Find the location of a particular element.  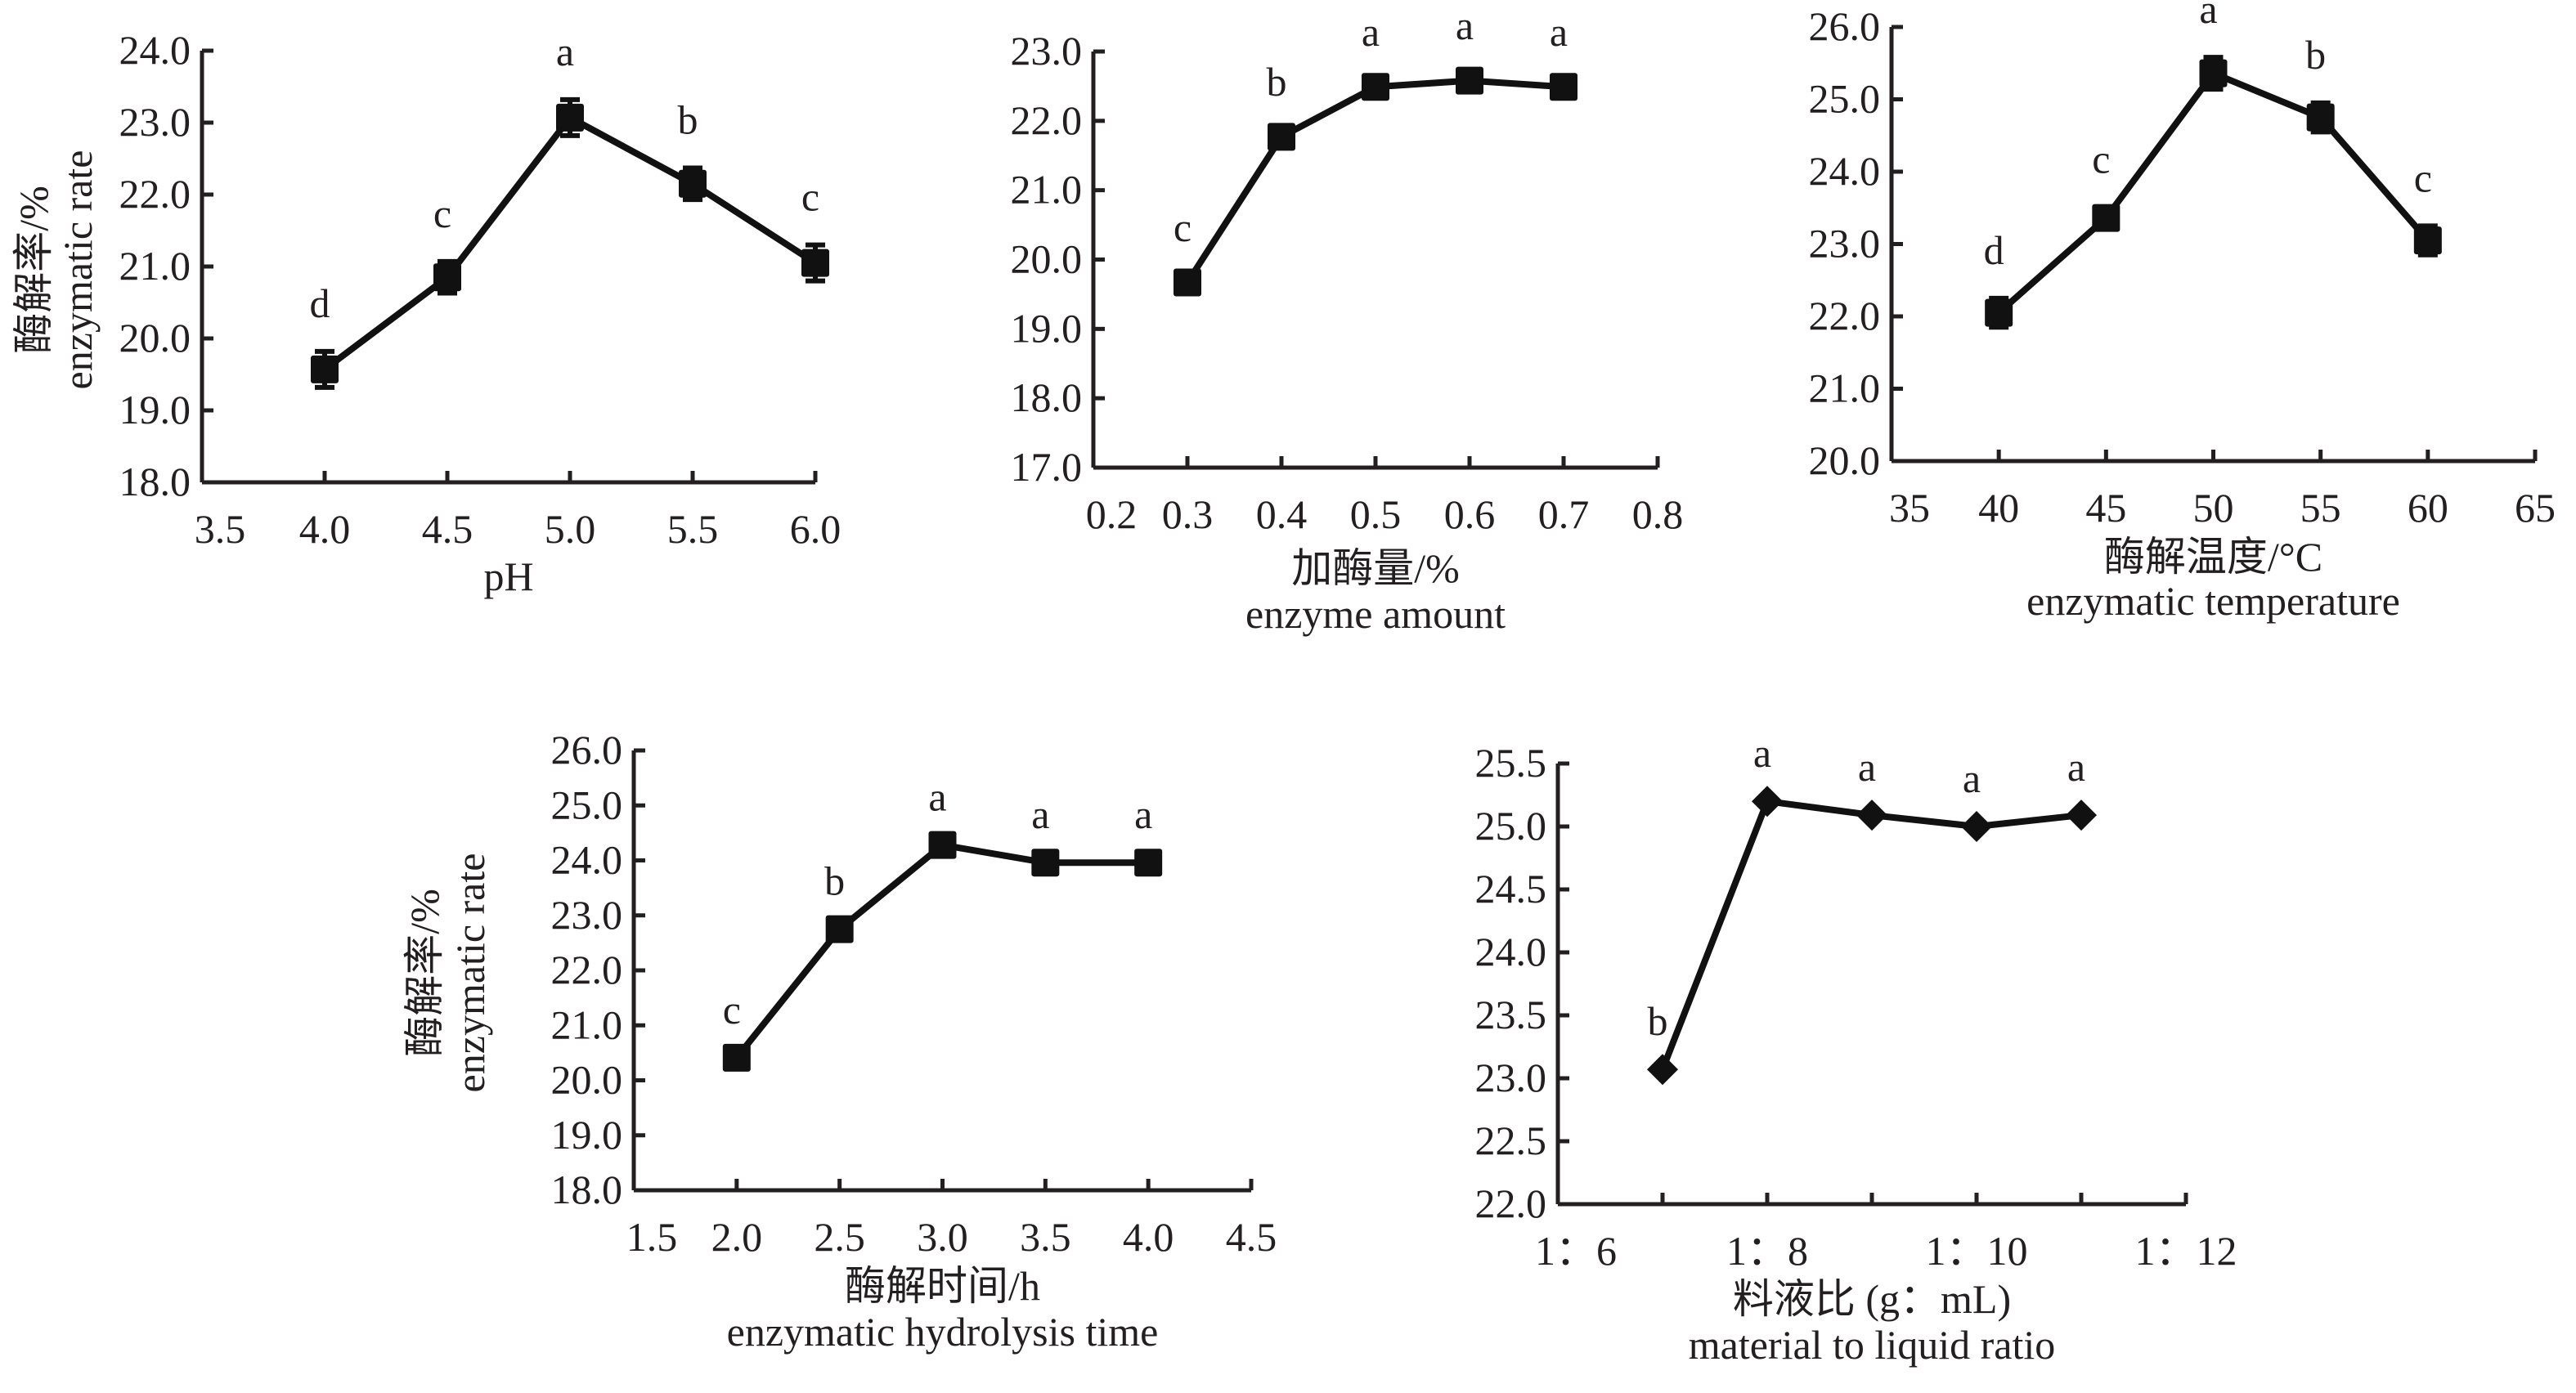

x-tick-label: 1.5 is located at coordinates (652, 1237).